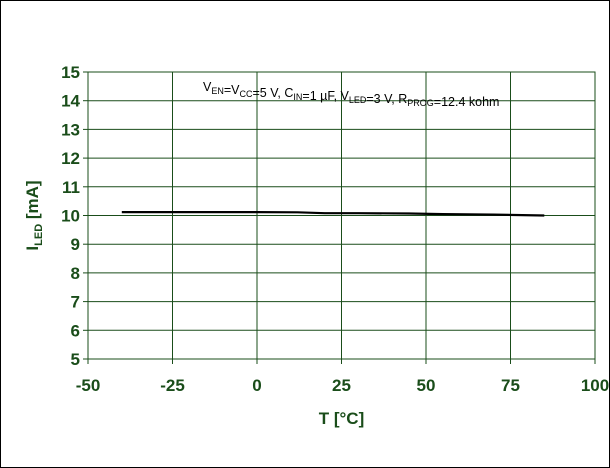 Image resolution: width=610 pixels, height=468 pixels. I want to click on x-tick-label: -50, so click(88, 385).